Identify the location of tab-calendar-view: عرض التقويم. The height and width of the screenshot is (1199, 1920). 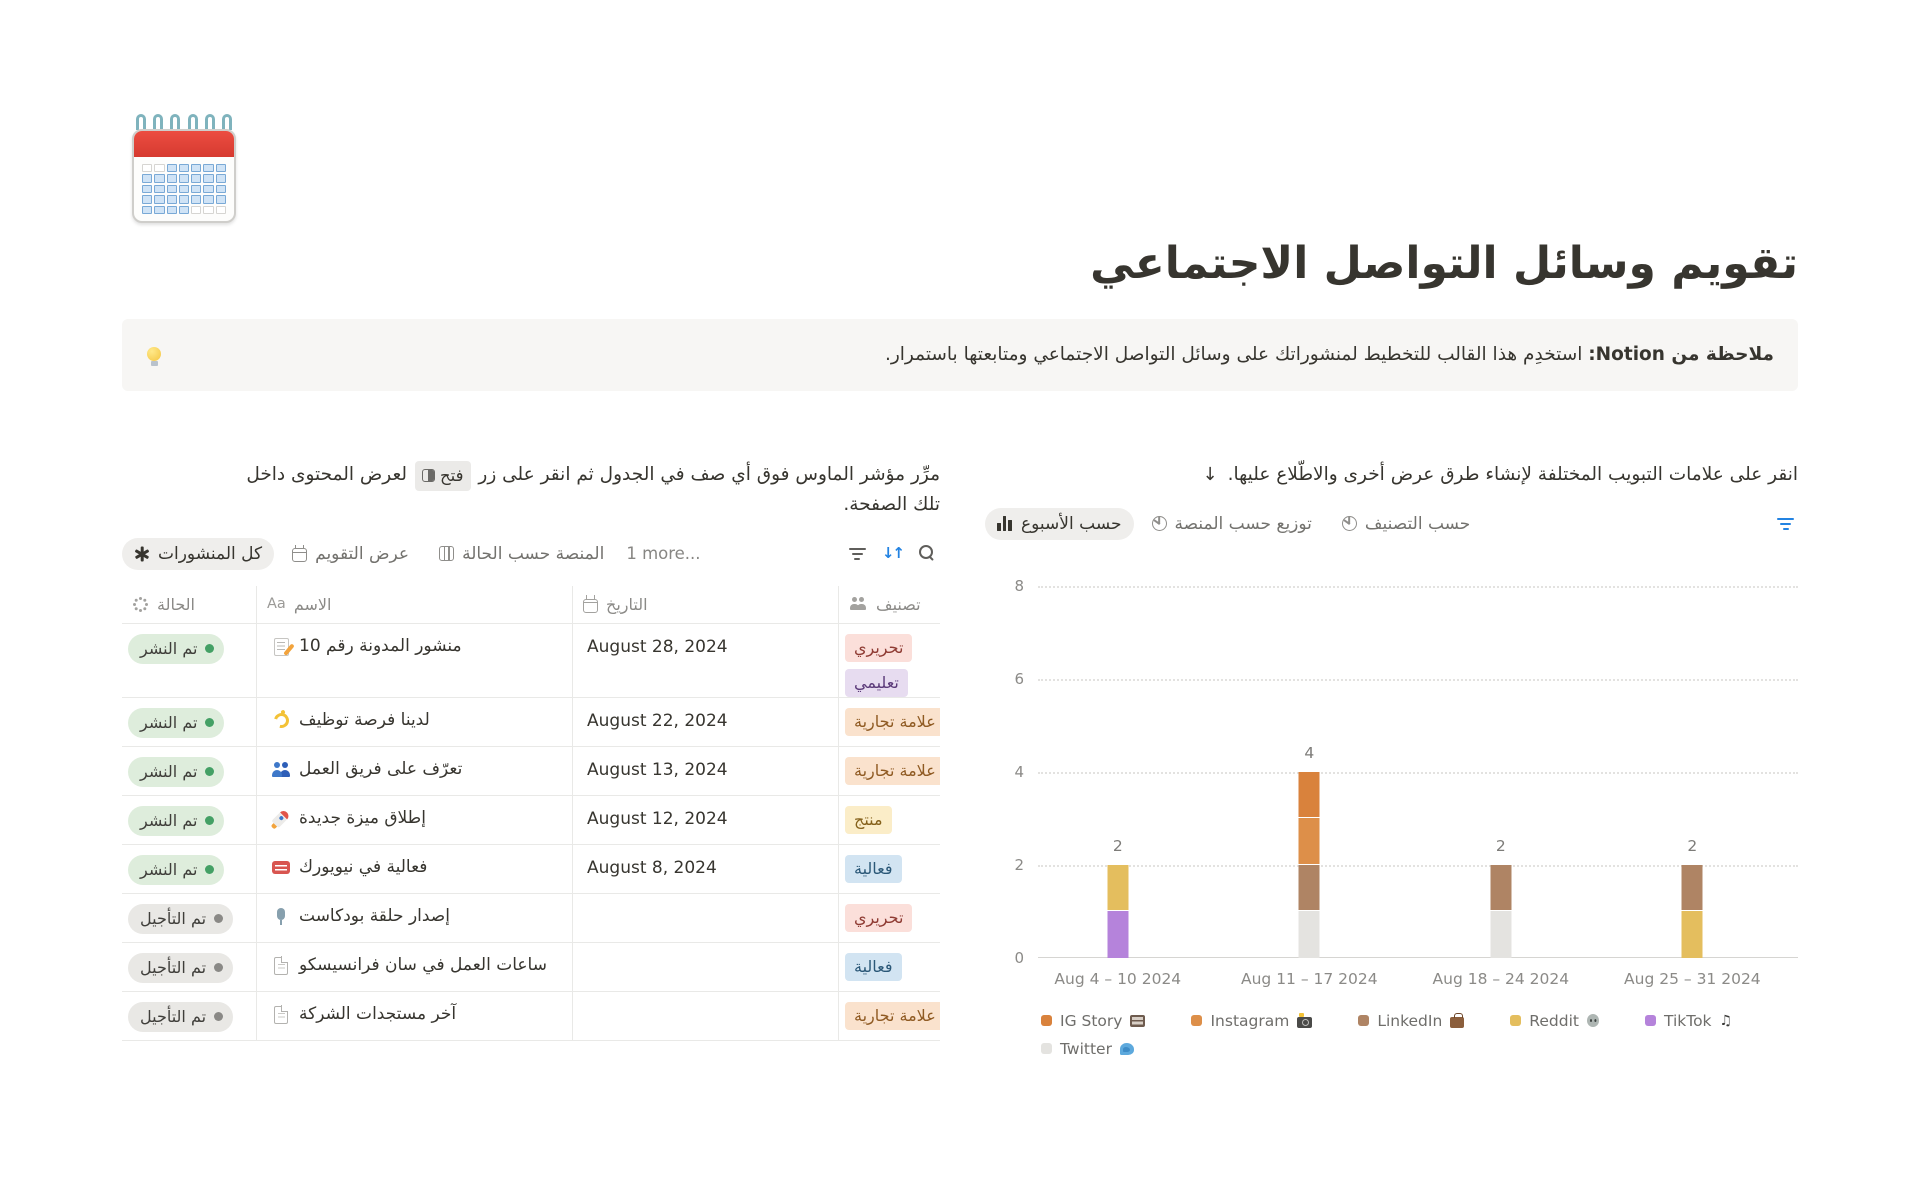
(350, 554).